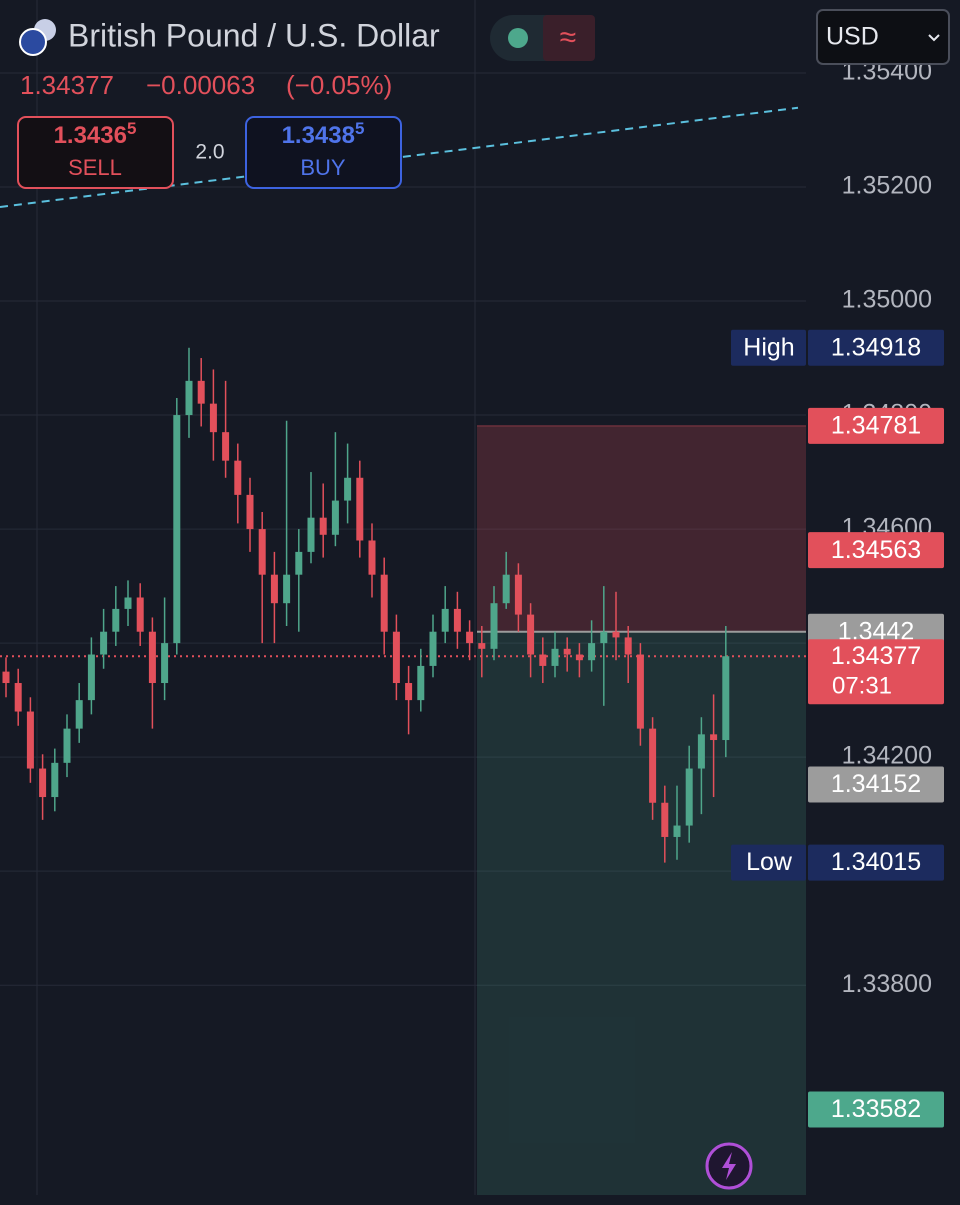 This screenshot has width=960, height=1205. Describe the element at coordinates (323, 152) in the screenshot. I see `buy-button` at that location.